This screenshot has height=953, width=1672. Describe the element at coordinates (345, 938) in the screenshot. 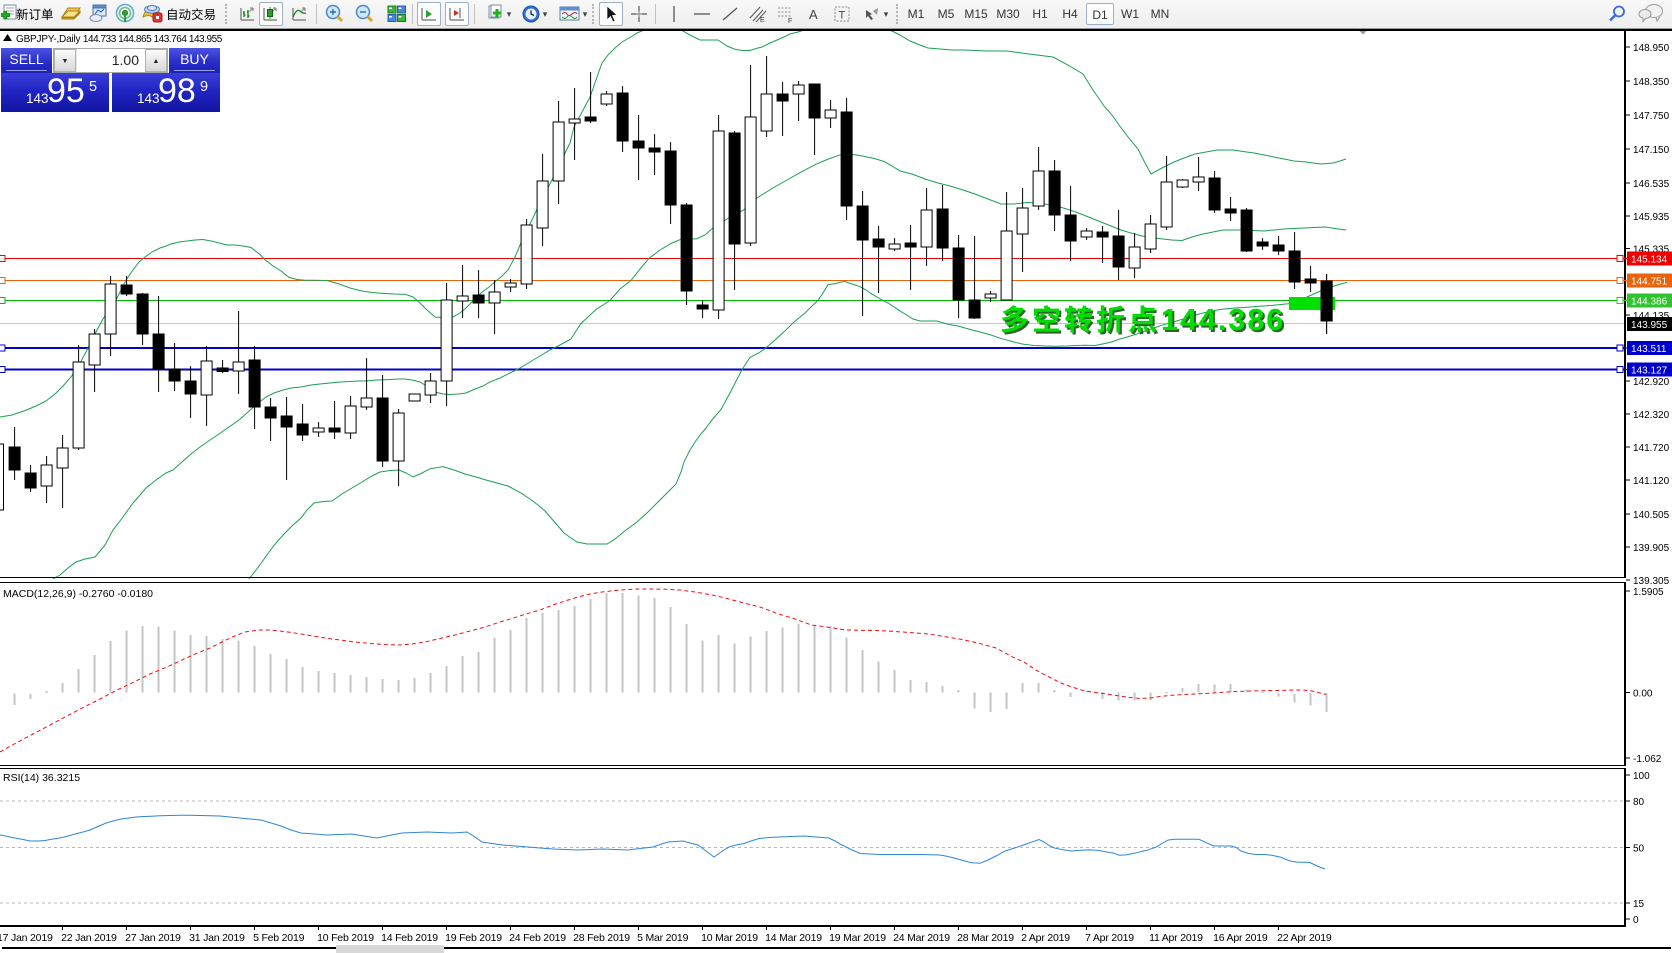

I see `svg-text: 10 Feb 2019` at that location.